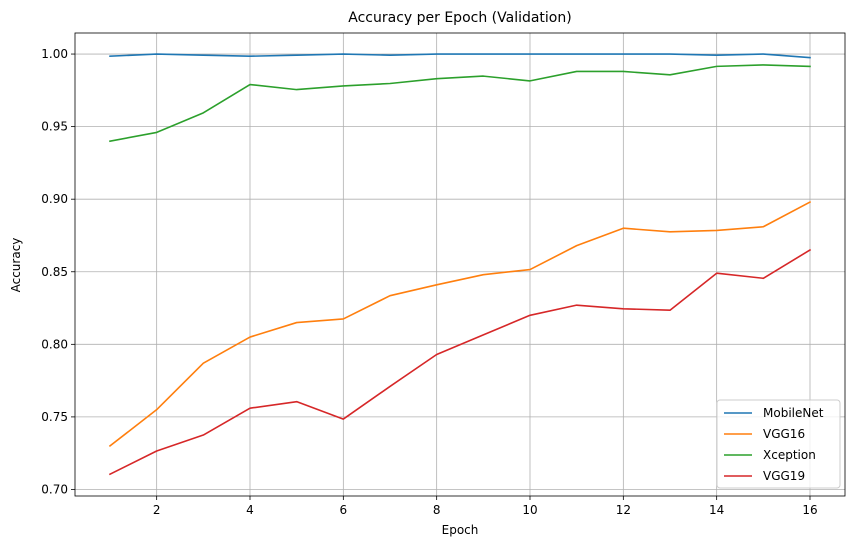 The width and height of the screenshot is (855, 547). I want to click on y-tick-label: 0.85, so click(54, 272).